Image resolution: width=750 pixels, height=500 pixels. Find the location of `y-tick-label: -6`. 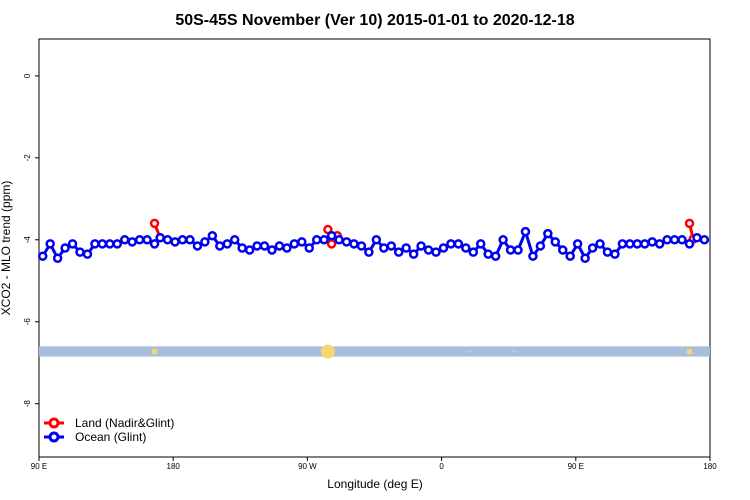

y-tick-label: -6 is located at coordinates (27, 322).